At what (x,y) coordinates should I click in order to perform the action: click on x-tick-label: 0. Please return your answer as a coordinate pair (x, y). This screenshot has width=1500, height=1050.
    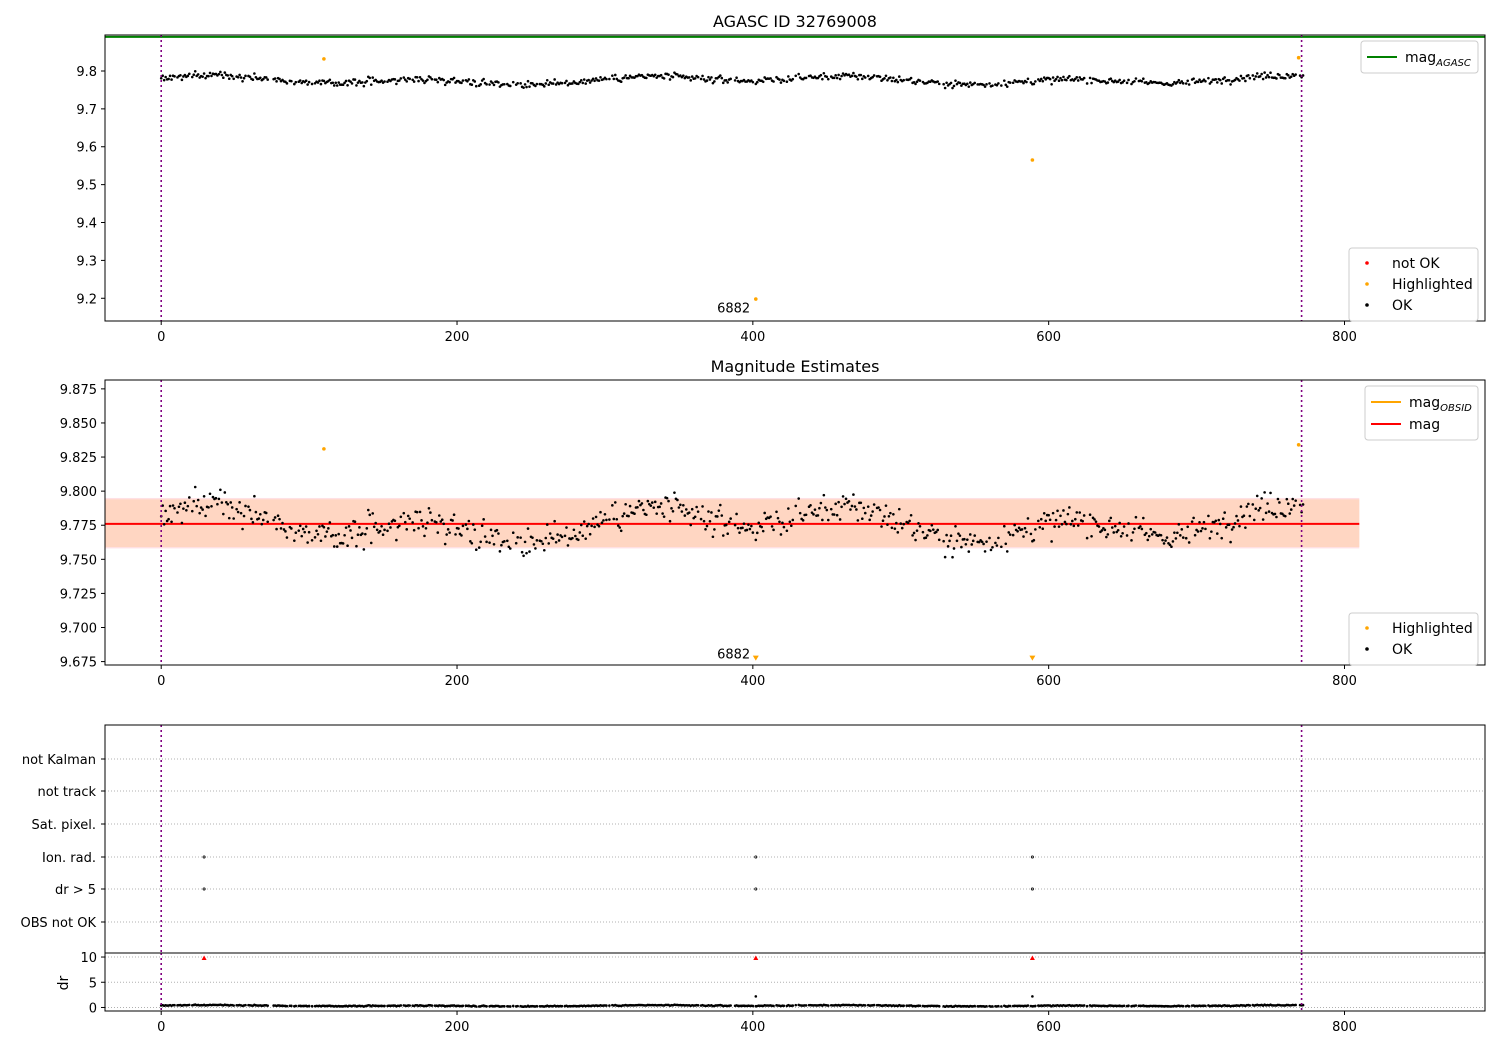
    Looking at the image, I should click on (161, 337).